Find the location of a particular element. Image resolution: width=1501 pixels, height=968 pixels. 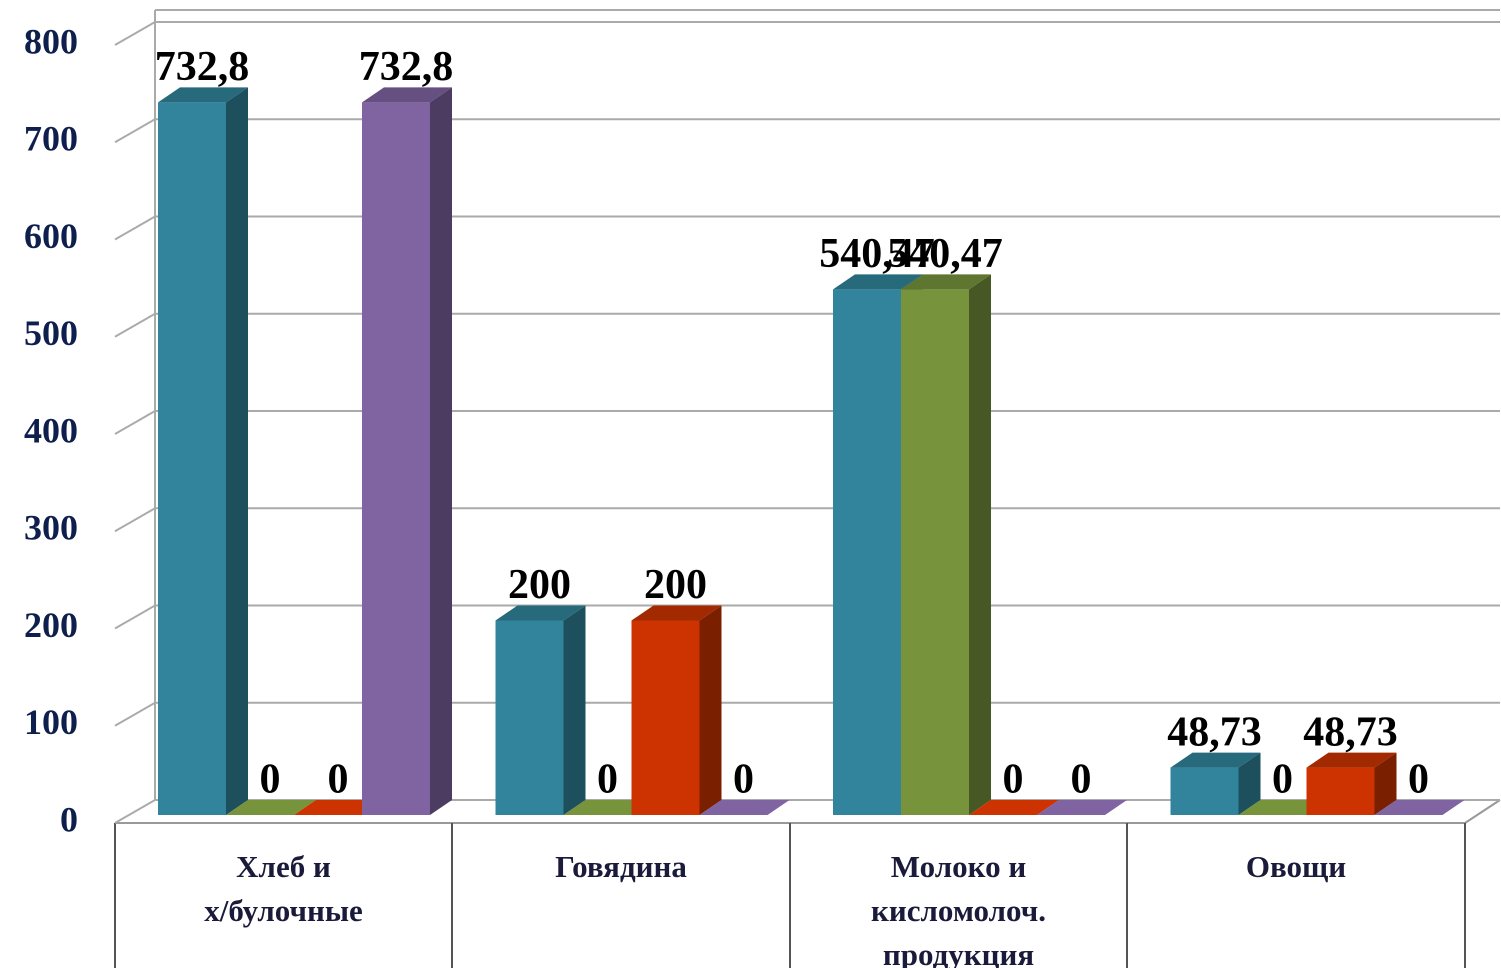

x-tick-label: Хлеб и х/булочные is located at coordinates (283, 888).